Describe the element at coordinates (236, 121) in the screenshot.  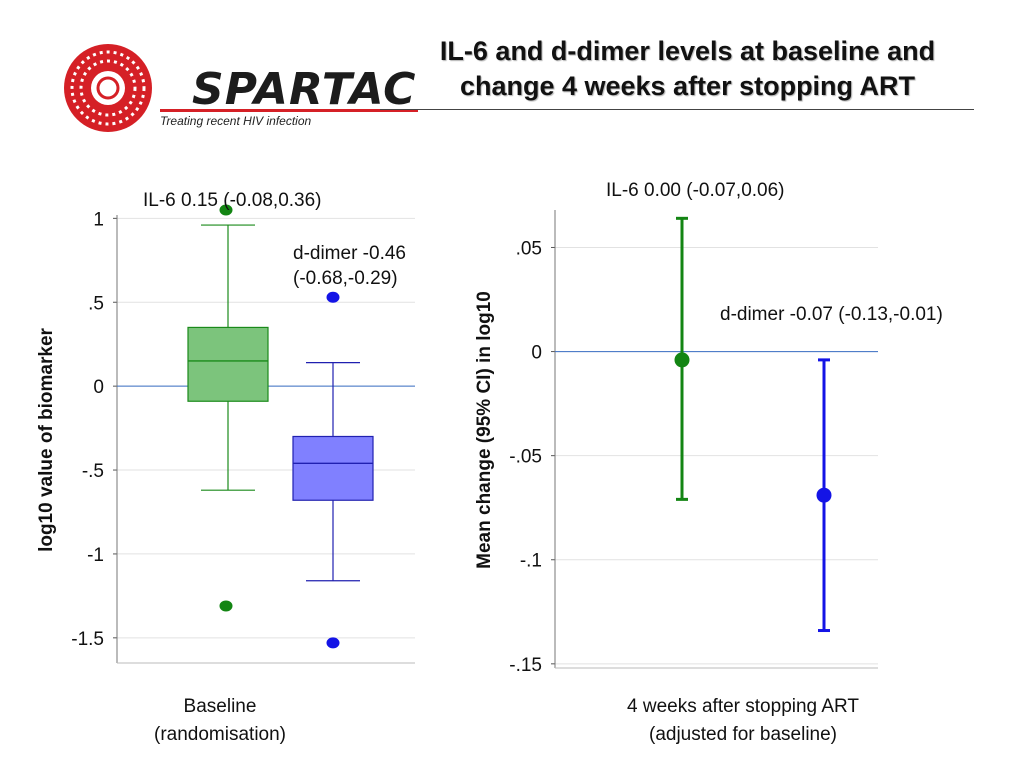
I see `logo-tagline: Treating recent HIV infection` at that location.